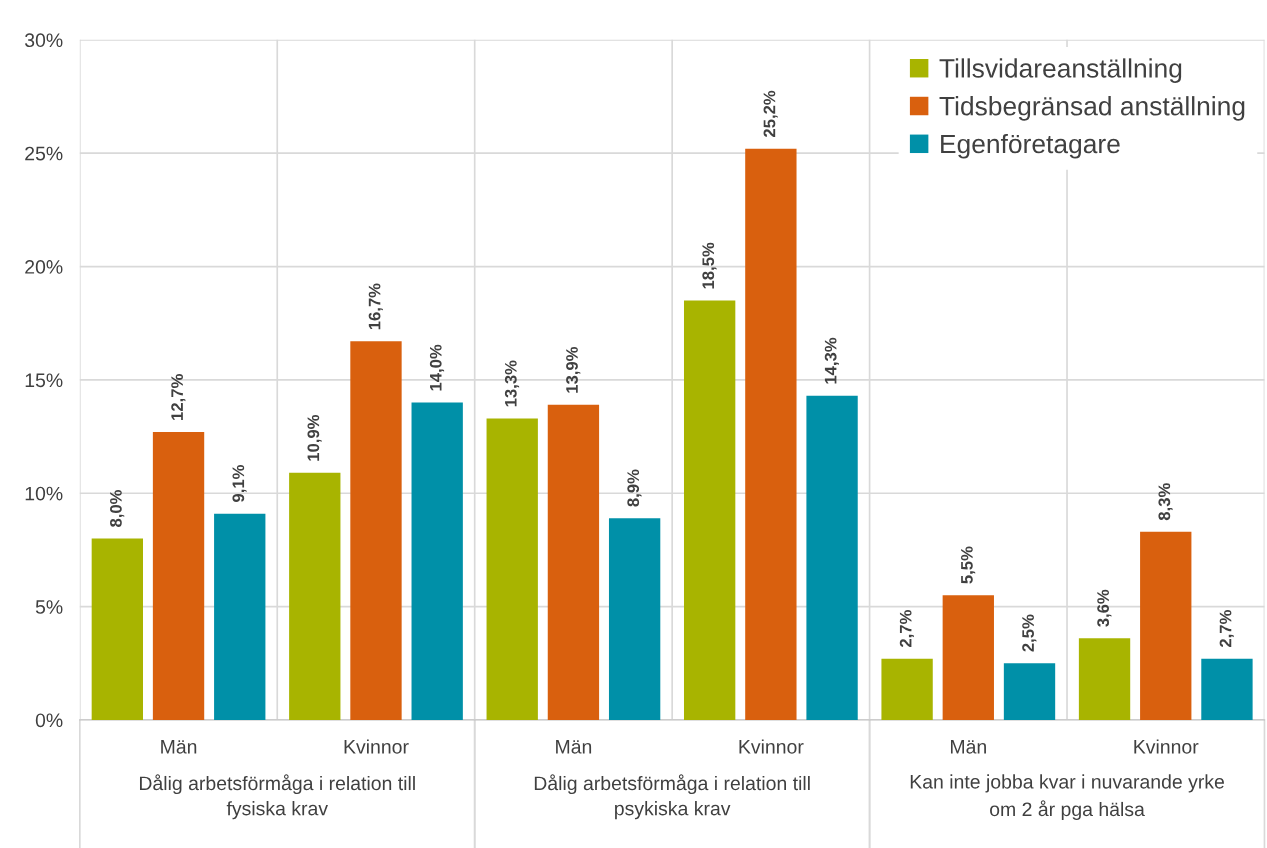  What do you see at coordinates (573, 369) in the screenshot?
I see `data-label: 13,9%` at bounding box center [573, 369].